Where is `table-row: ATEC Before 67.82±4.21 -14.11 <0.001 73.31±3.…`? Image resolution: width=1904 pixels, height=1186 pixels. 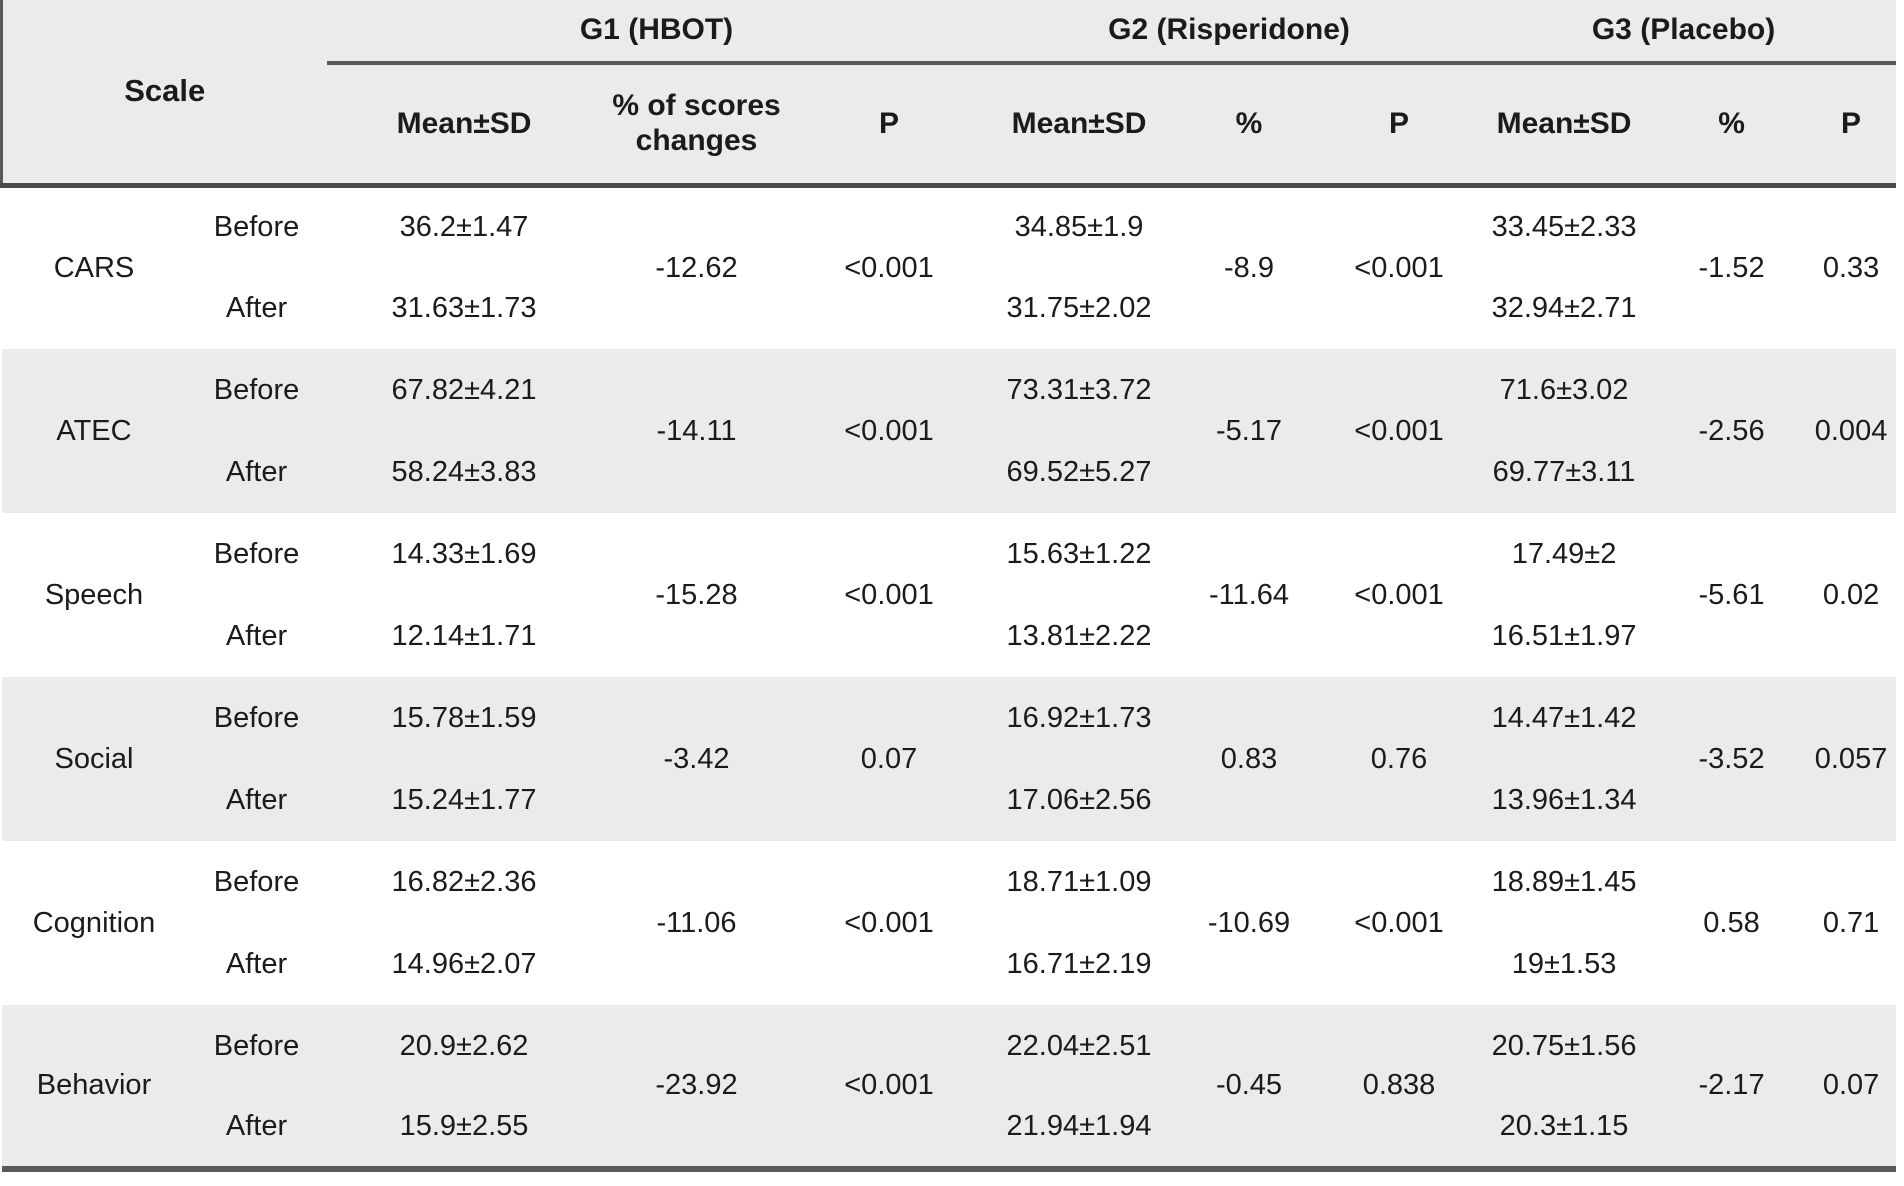
table-row: ATEC Before 67.82±4.21 -14.11 <0.001 73.31±3.… is located at coordinates (948, 431).